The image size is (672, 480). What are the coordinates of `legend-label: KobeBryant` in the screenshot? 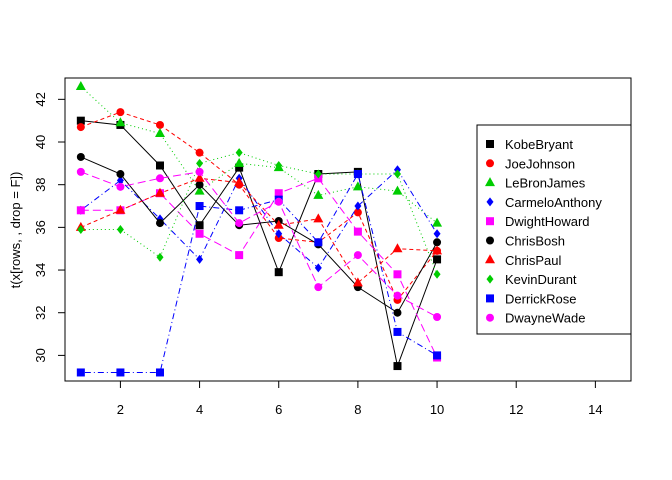 It's located at (539, 144).